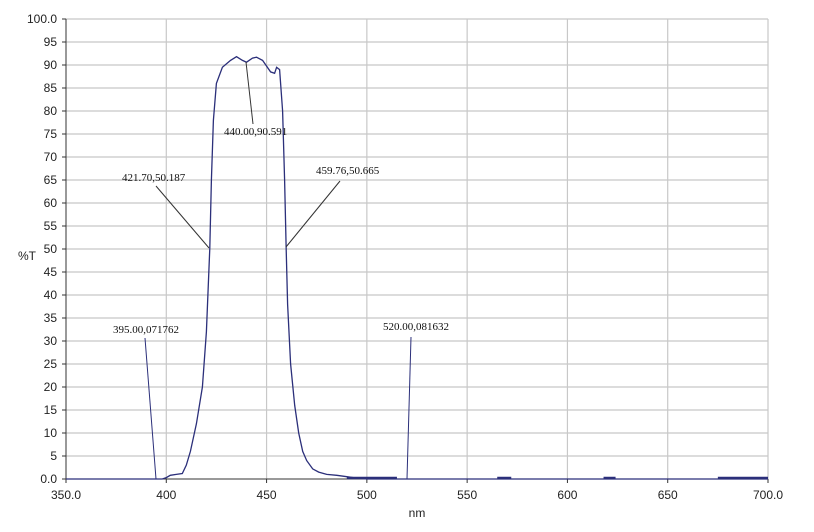 The width and height of the screenshot is (814, 532). I want to click on y-tick-label: 45, so click(51, 272).